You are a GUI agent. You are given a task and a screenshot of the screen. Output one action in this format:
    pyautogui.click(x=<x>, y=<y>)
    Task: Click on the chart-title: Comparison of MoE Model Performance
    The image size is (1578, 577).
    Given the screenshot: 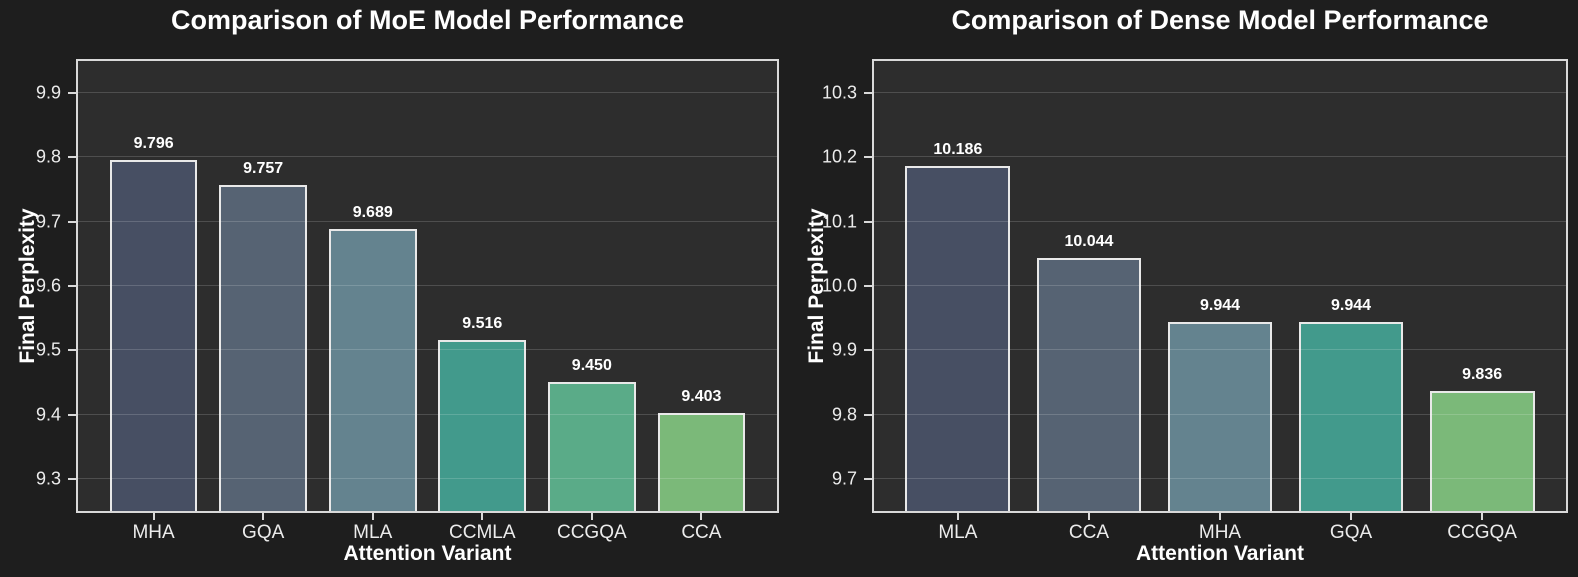 What is the action you would take?
    pyautogui.click(x=427, y=20)
    